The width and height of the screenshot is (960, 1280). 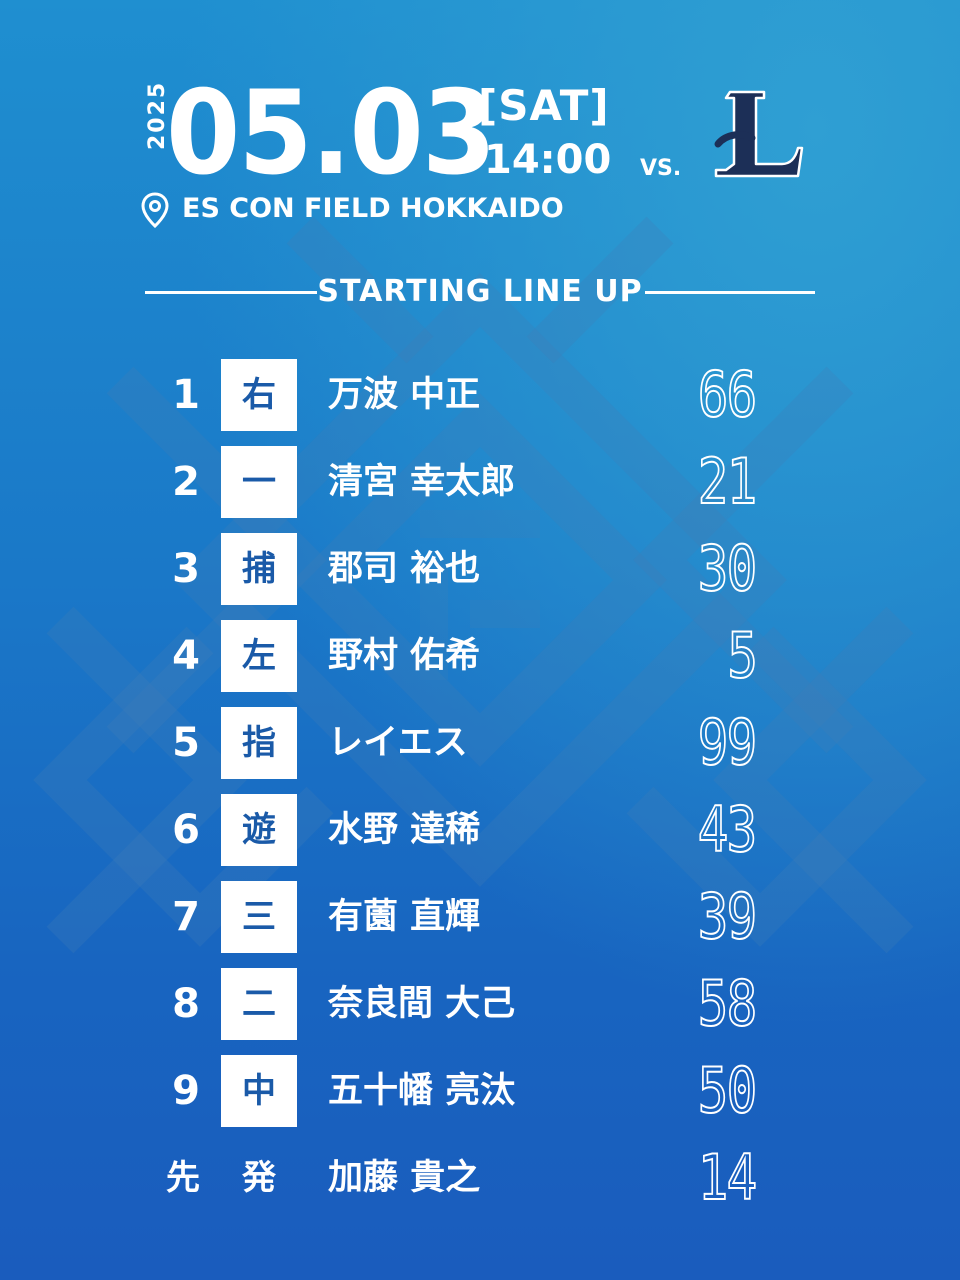 What do you see at coordinates (727, 829) in the screenshot?
I see `uniform-number: 43` at bounding box center [727, 829].